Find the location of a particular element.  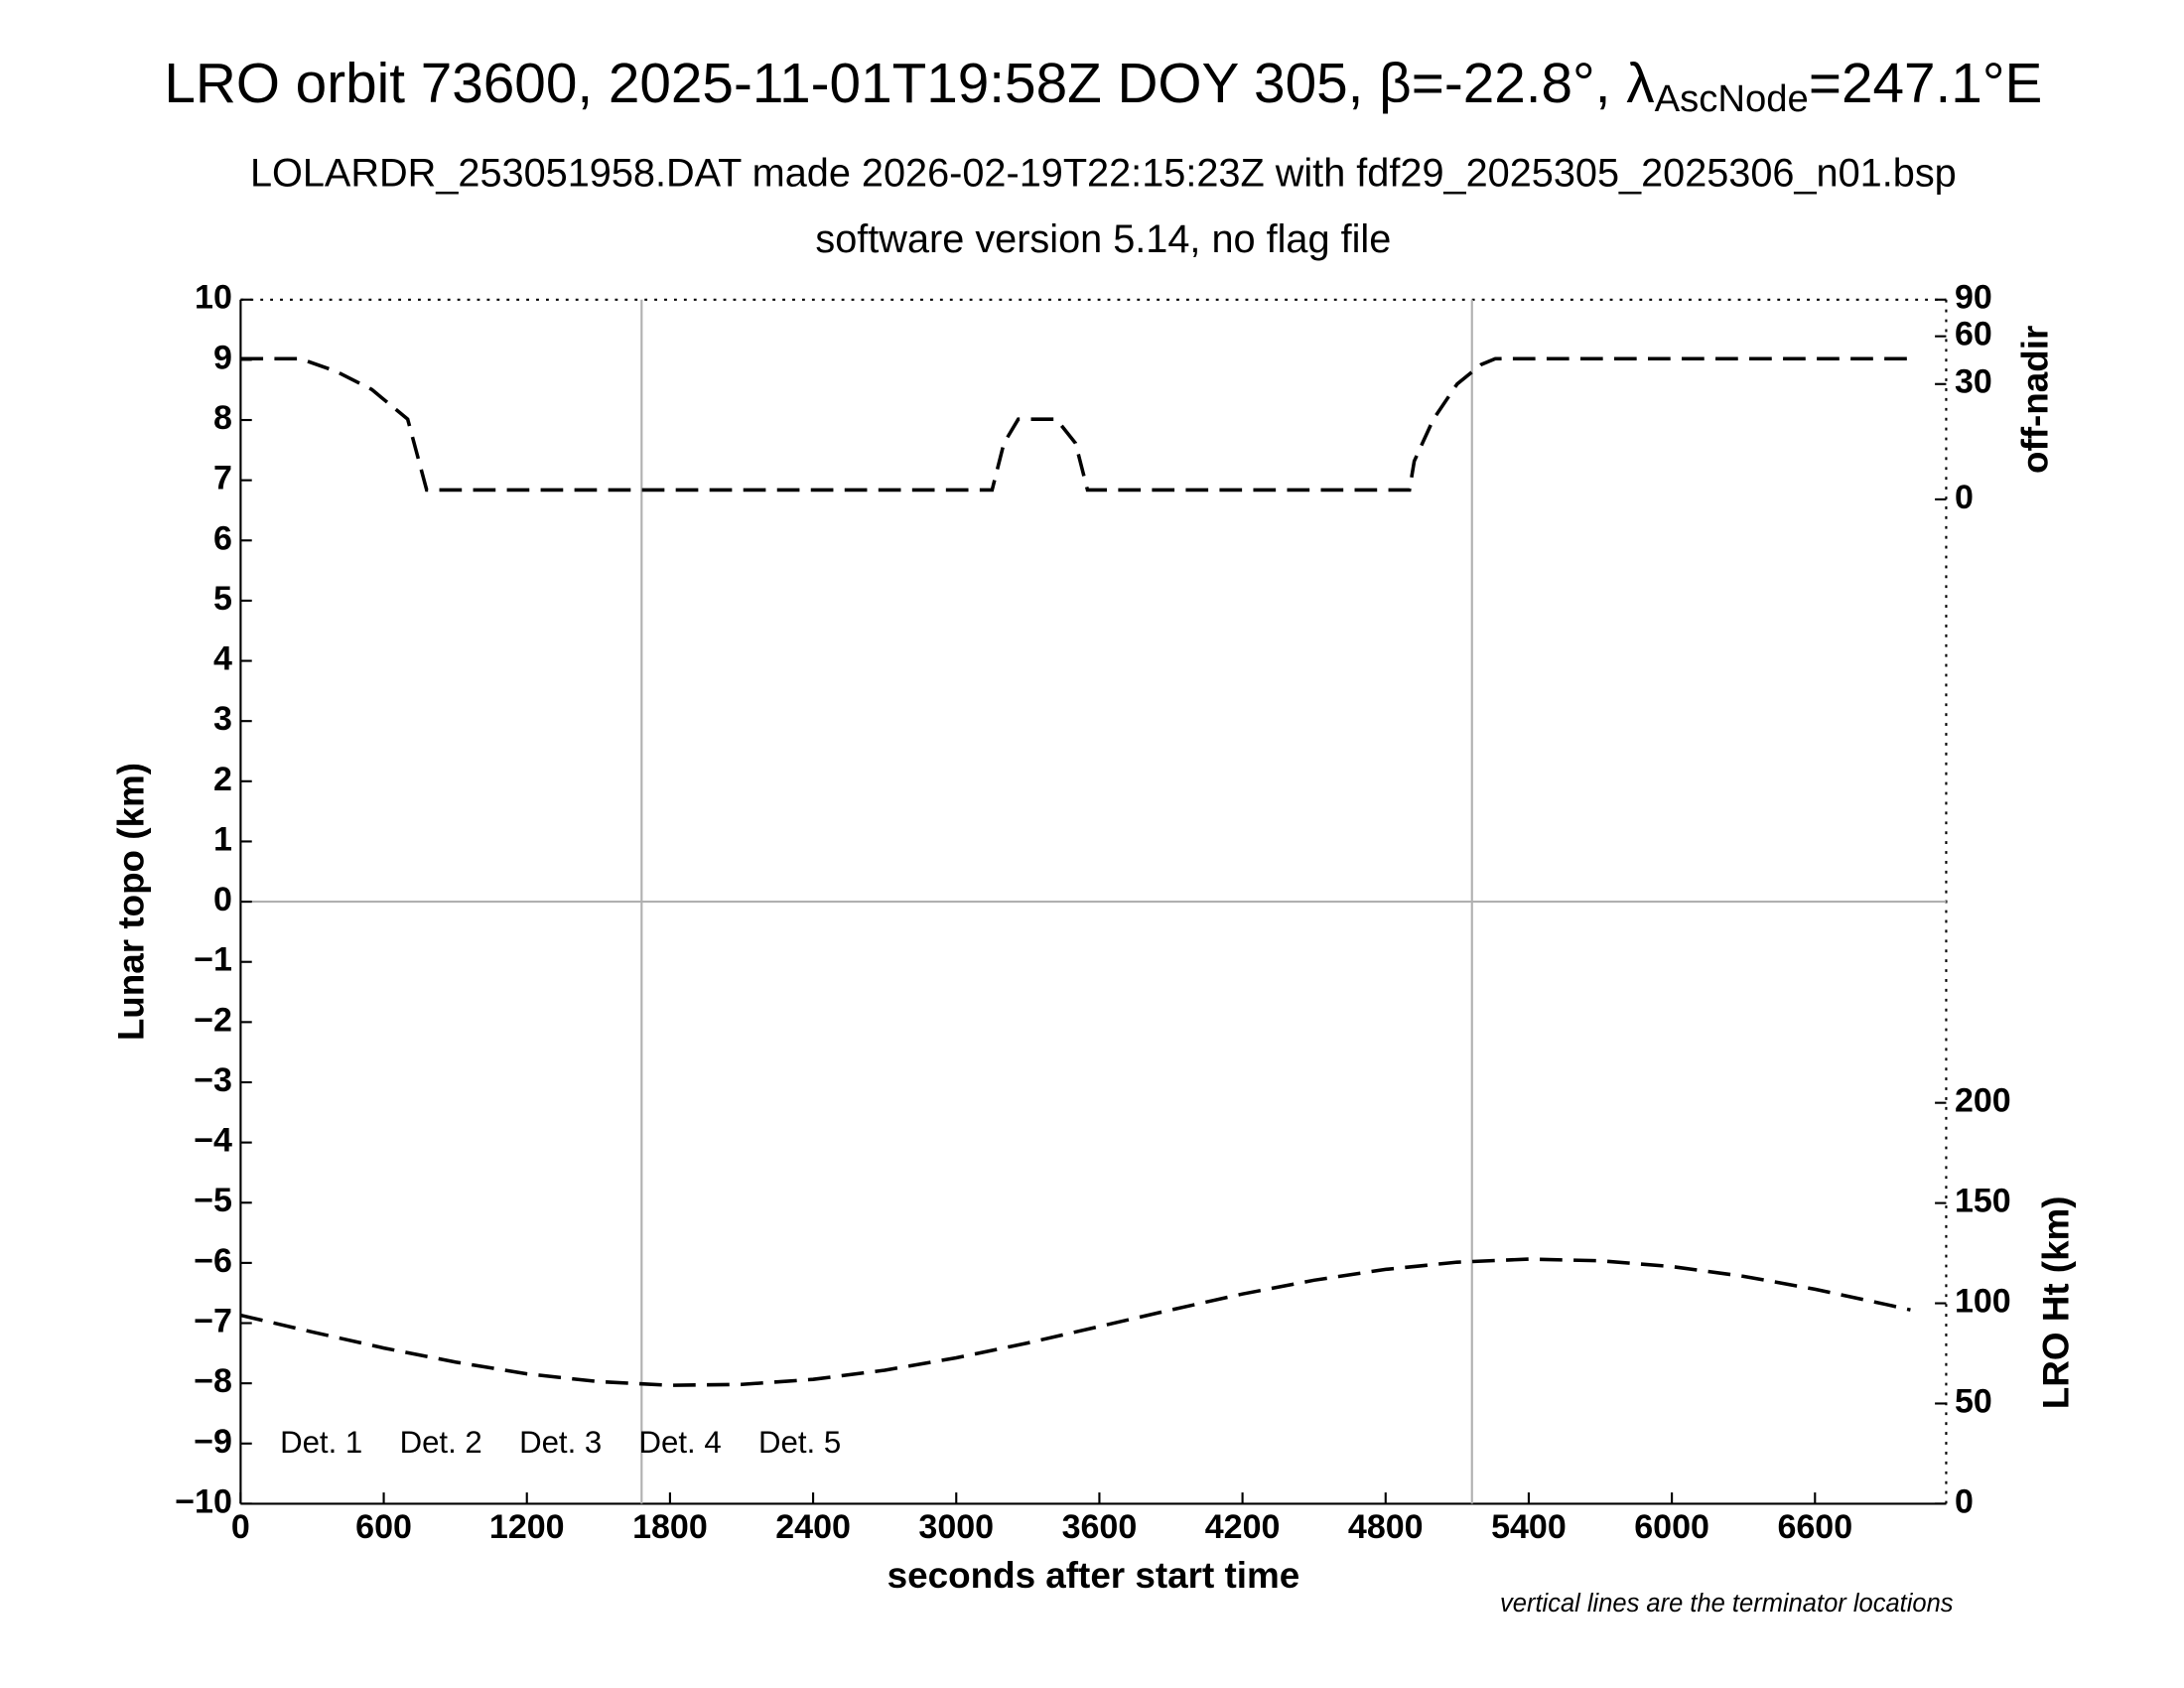

y2-tick-label: 90 is located at coordinates (1973, 298).